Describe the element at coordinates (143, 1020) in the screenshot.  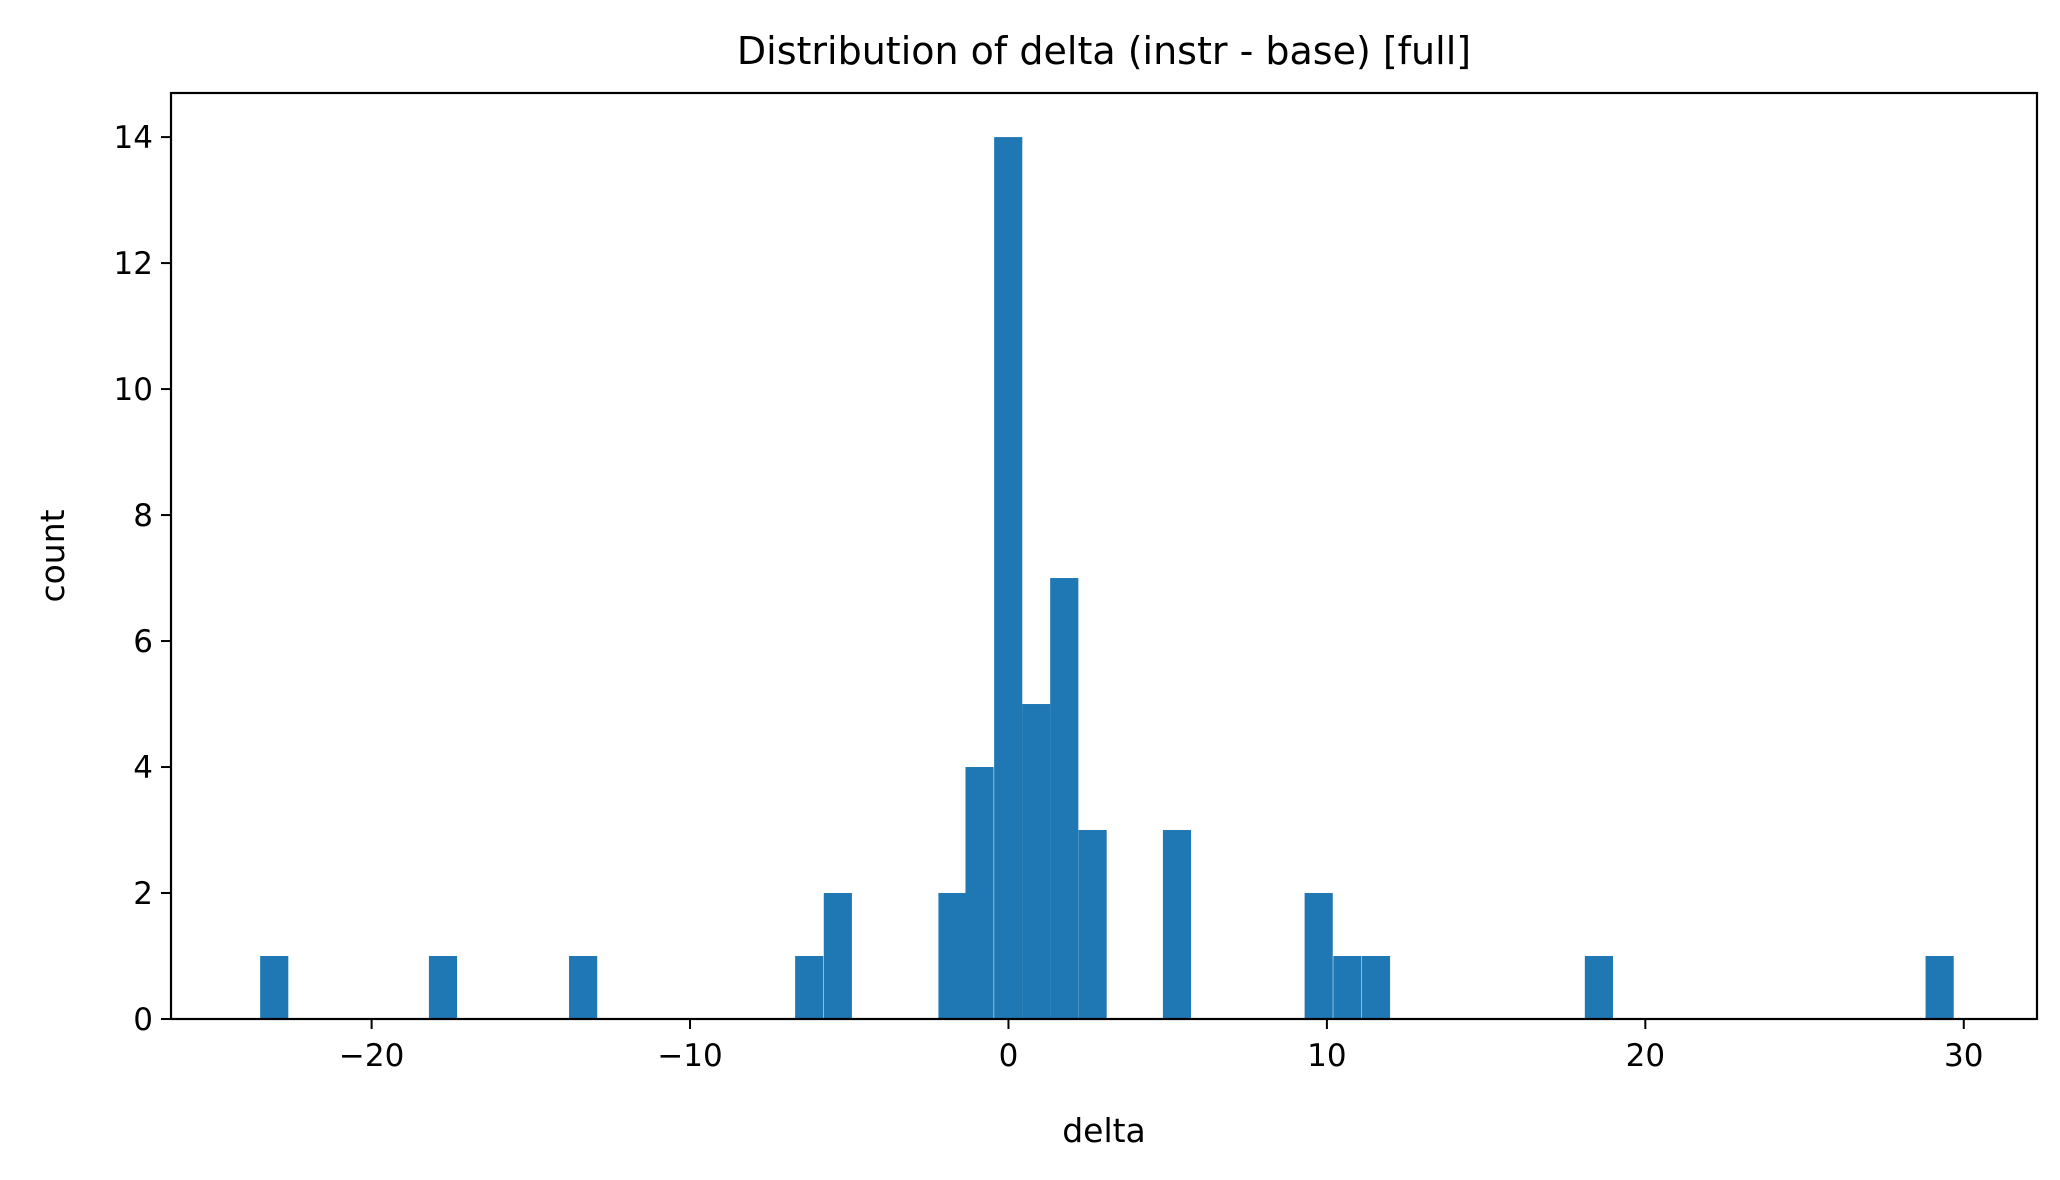
I see `y-tick-label: 0` at that location.